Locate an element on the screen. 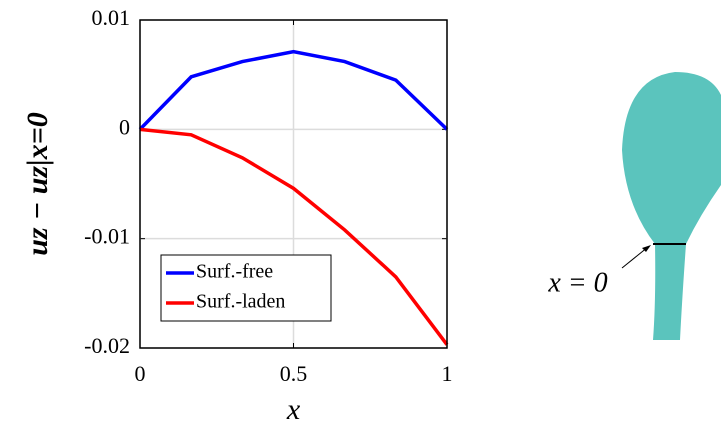 This screenshot has height=432, width=721. y-tick-label: -0.01 is located at coordinates (107, 236).